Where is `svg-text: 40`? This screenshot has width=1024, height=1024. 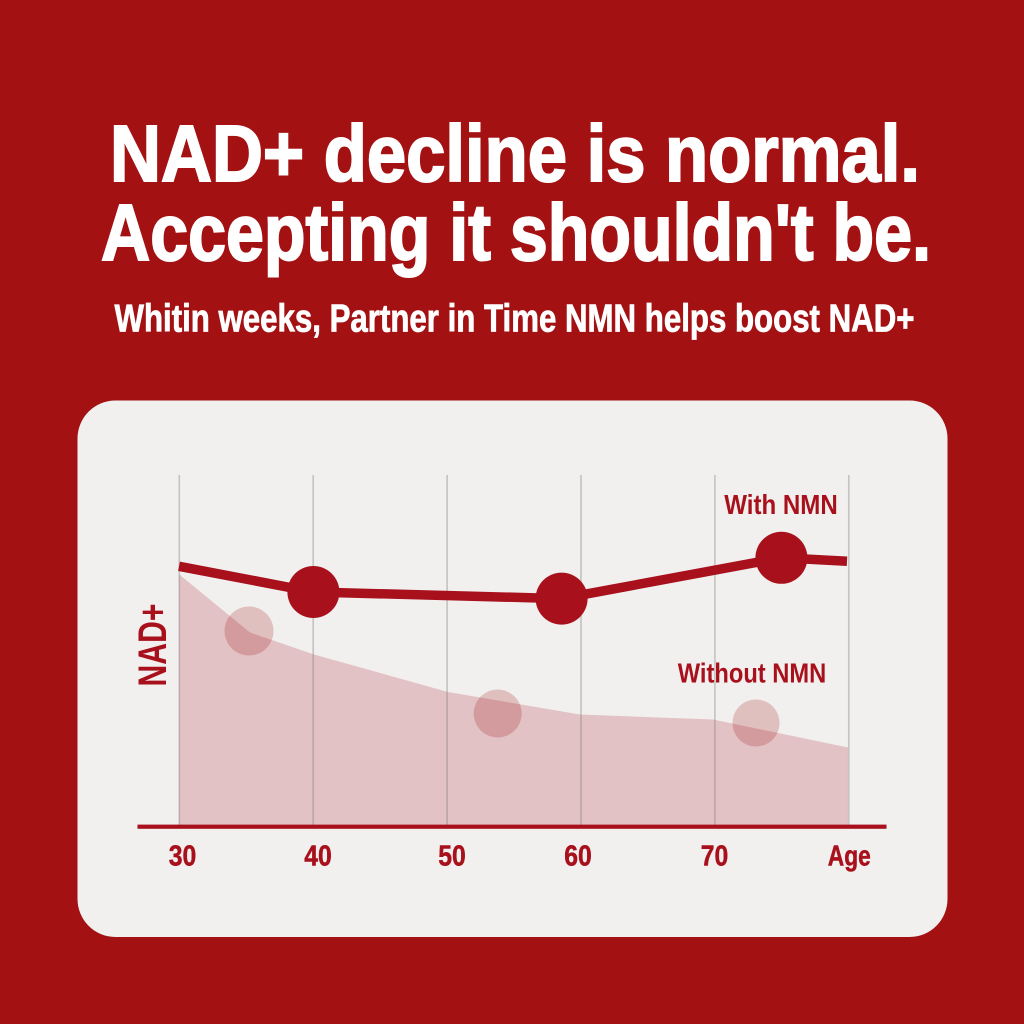 svg-text: 40 is located at coordinates (318, 857).